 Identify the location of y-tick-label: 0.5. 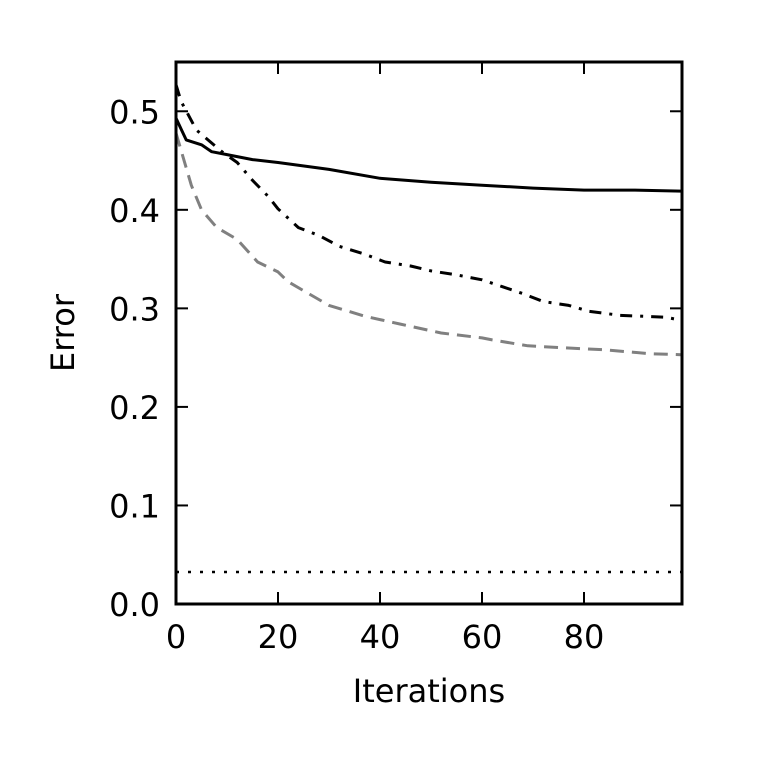
(134, 112).